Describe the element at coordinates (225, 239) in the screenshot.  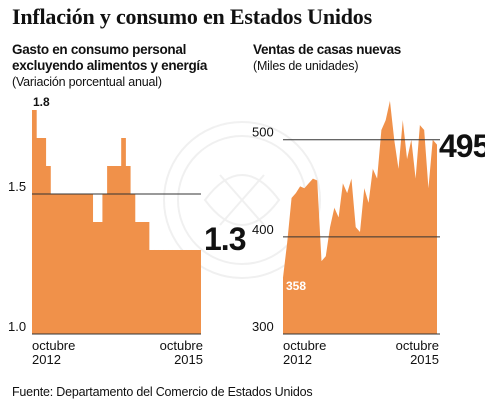
I see `left-chart-end-value-label: 1.3` at that location.